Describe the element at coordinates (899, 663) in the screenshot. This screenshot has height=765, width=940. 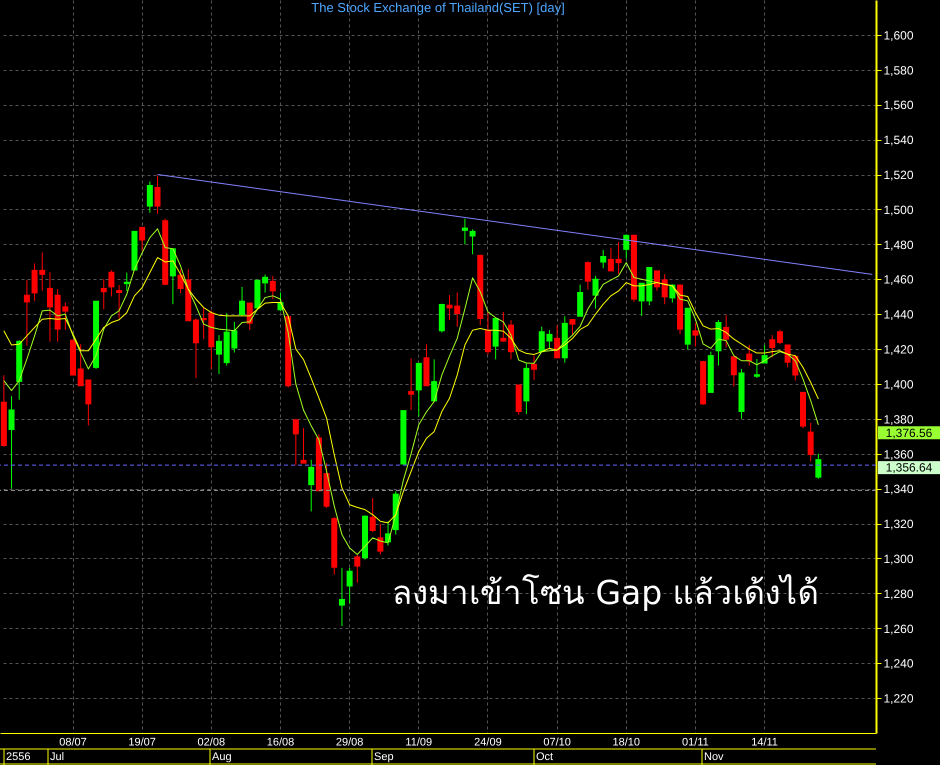
I see `y-tick-label: 1,240` at that location.